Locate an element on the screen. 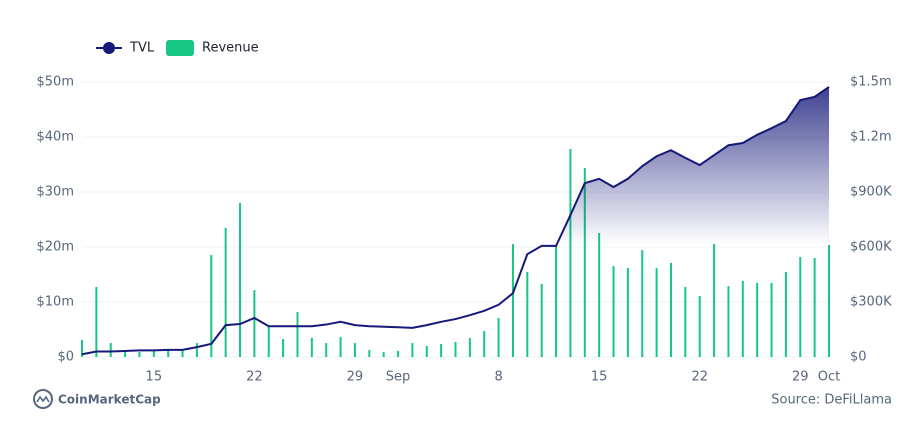 This screenshot has width=922, height=428. x-tick-label: Sep is located at coordinates (398, 377).